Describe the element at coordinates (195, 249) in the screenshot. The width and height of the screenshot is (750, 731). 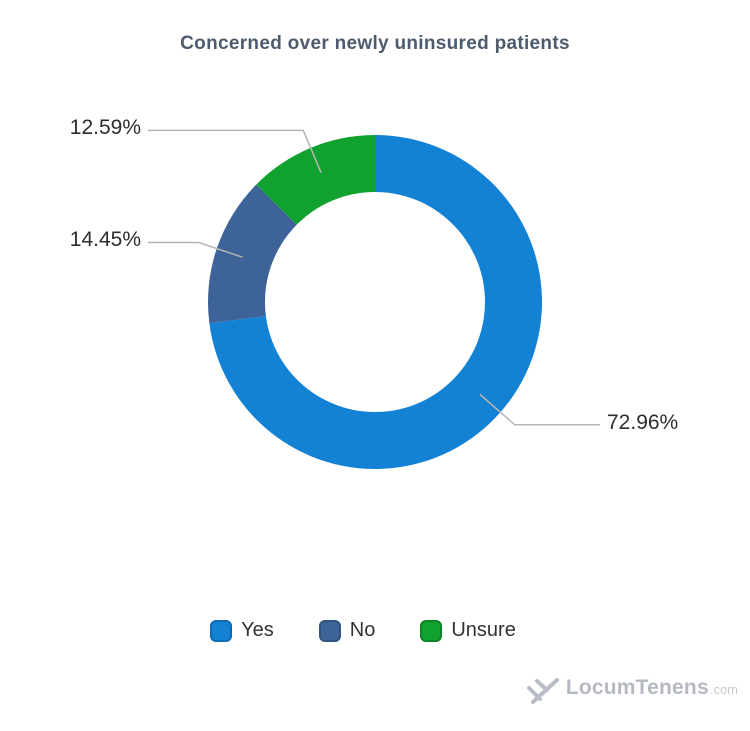
I see `leader-line-no` at that location.